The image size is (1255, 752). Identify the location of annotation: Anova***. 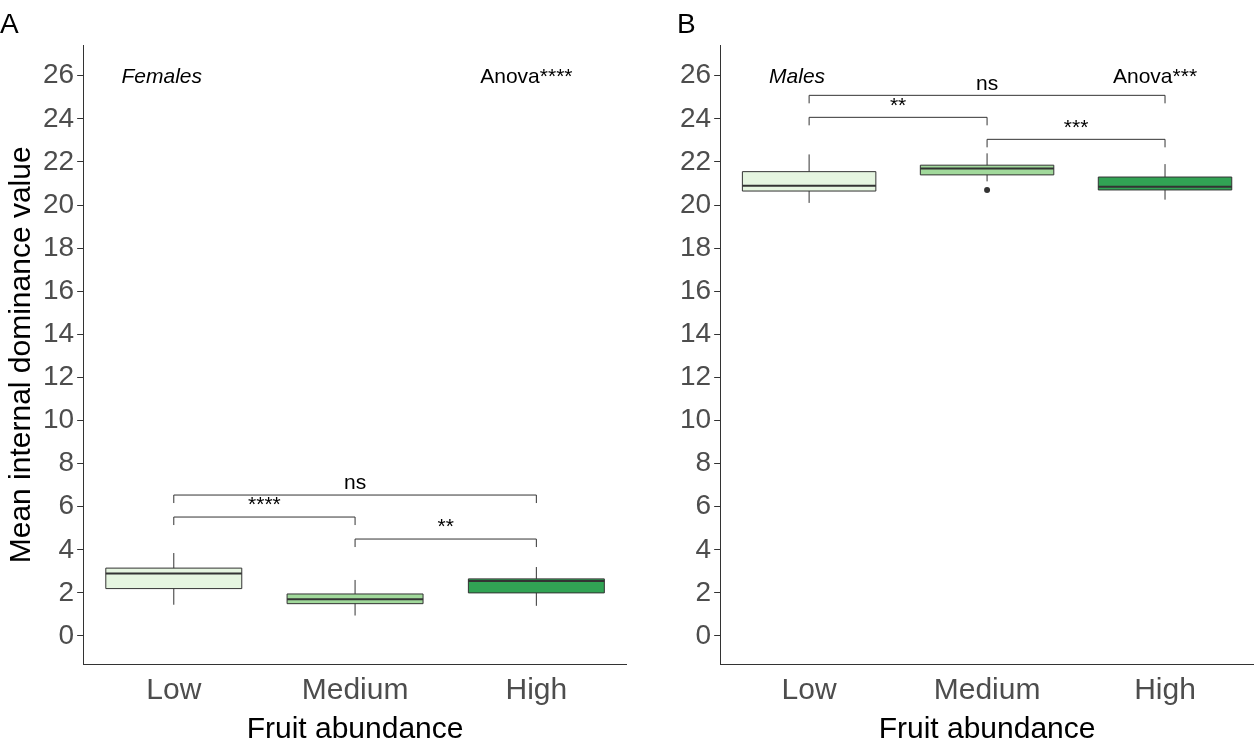
(1155, 76).